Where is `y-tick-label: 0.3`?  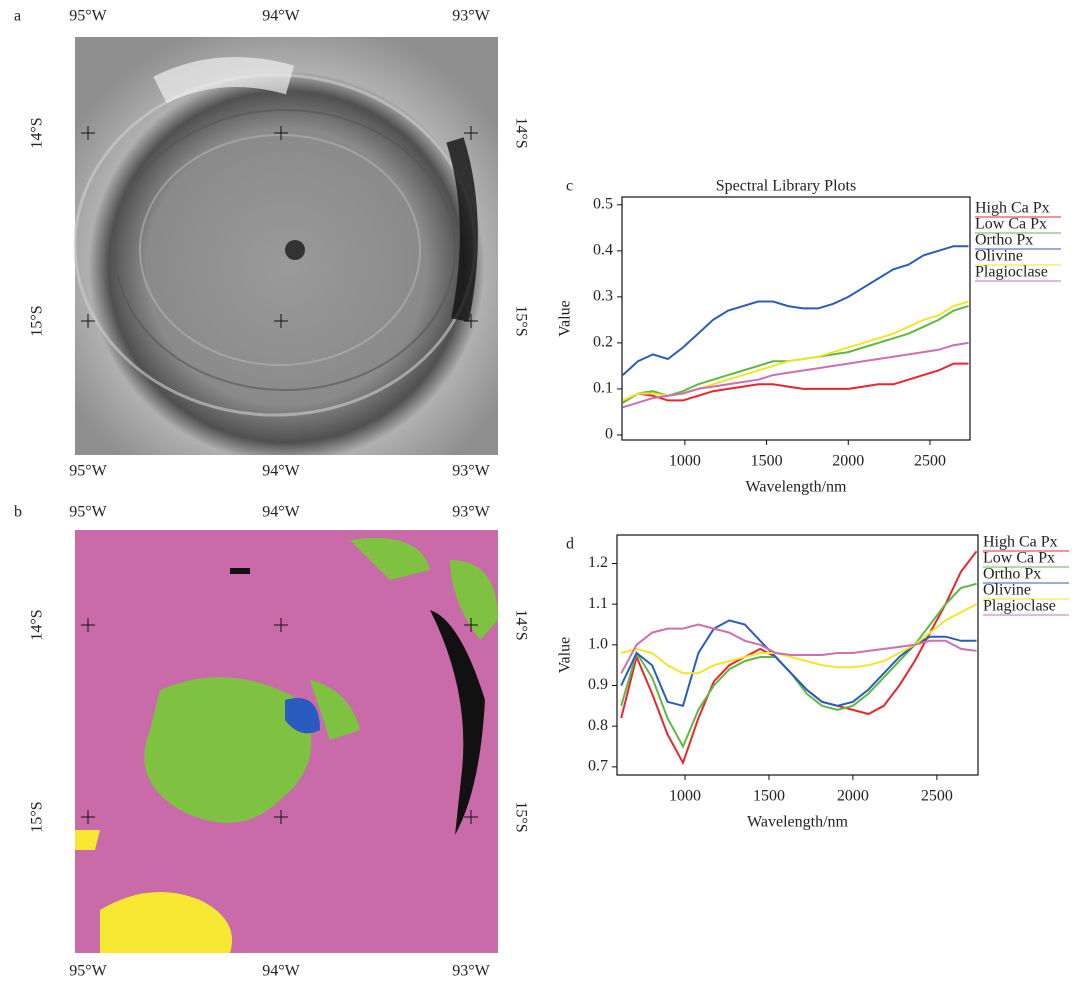 y-tick-label: 0.3 is located at coordinates (603, 296).